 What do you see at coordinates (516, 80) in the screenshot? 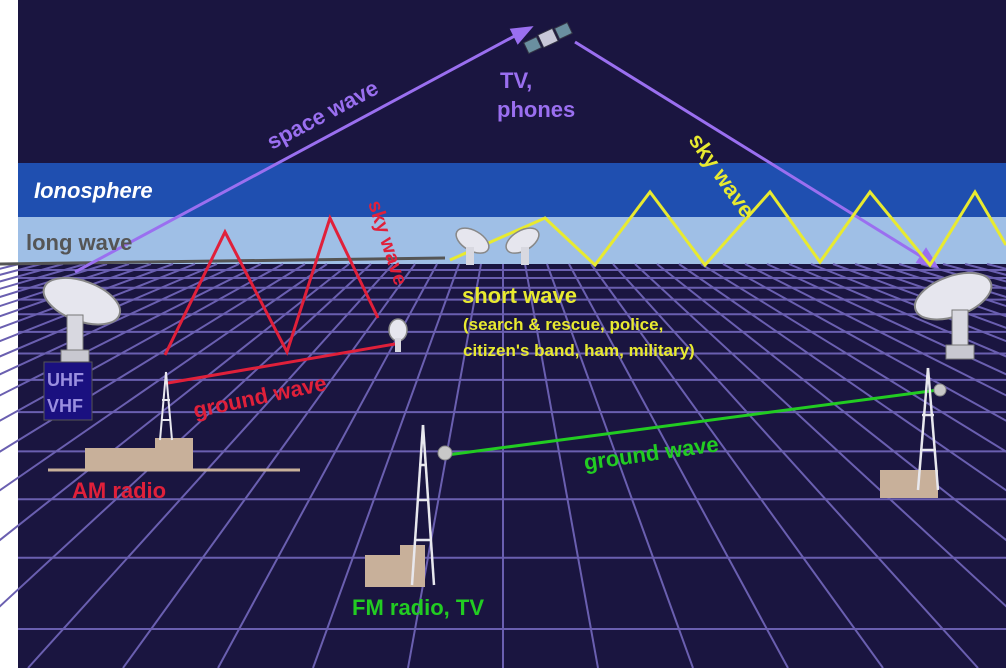
I see `tv-phones-label-line1: TV,` at bounding box center [516, 80].